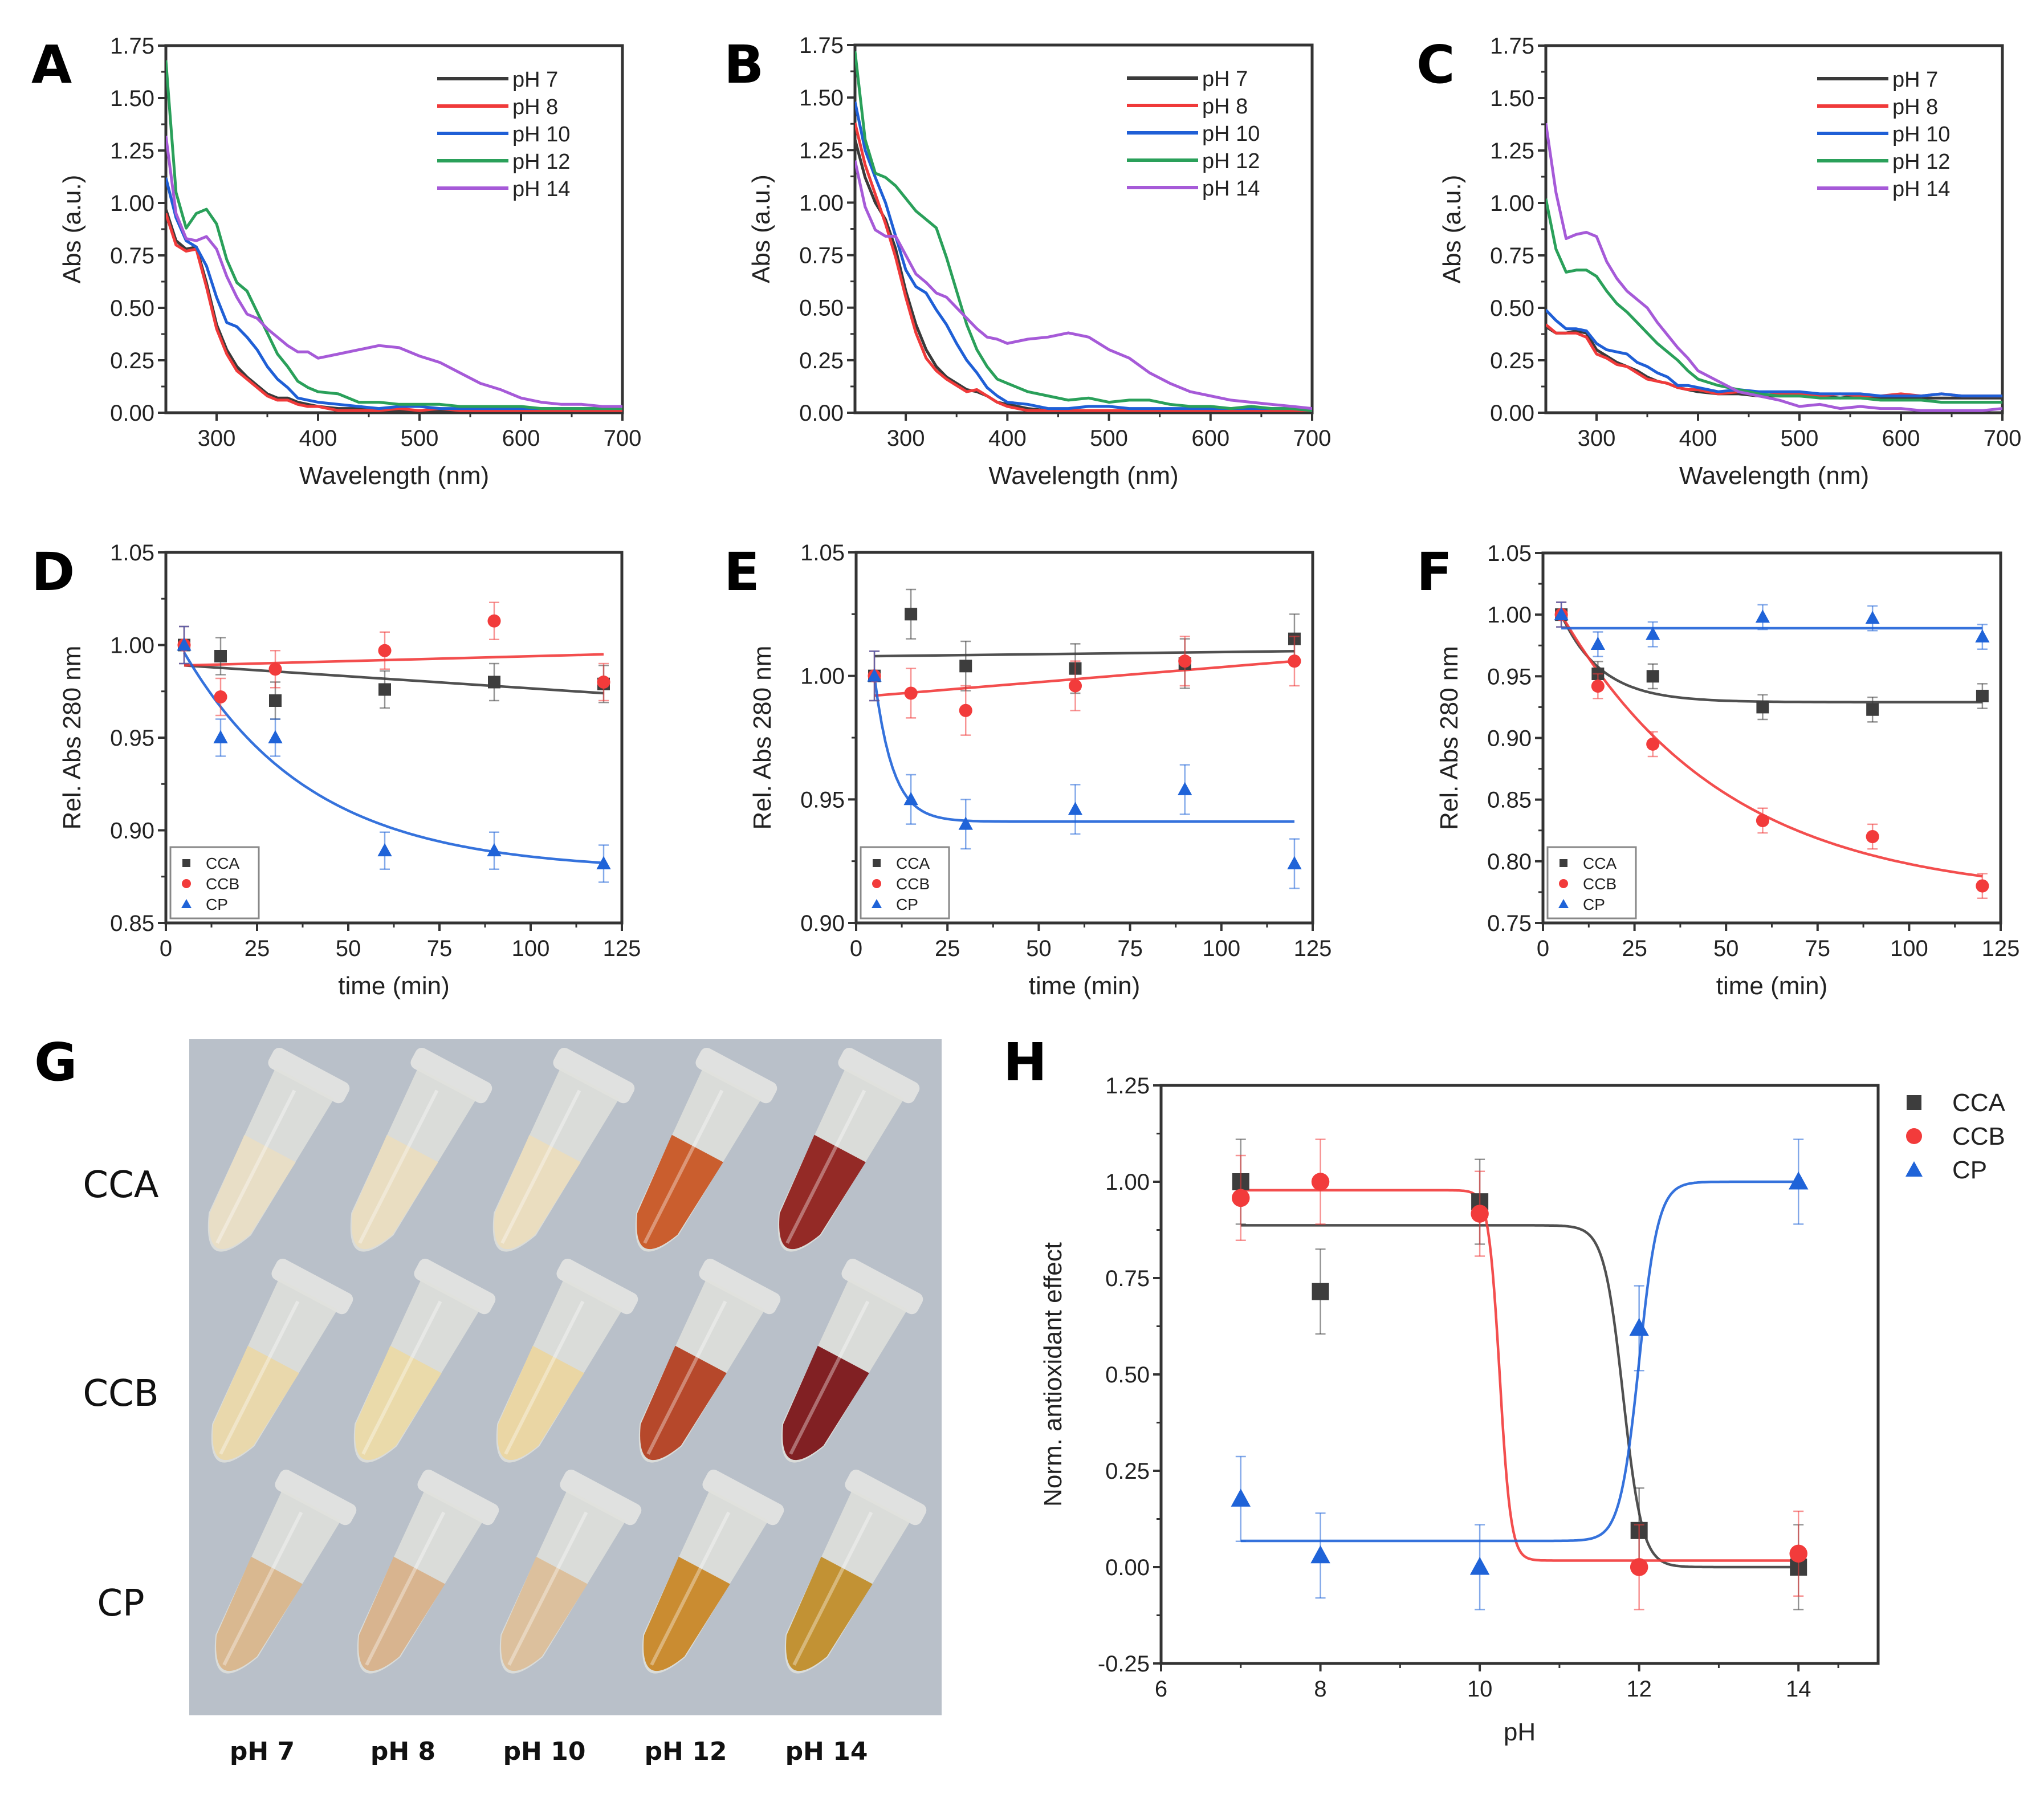 The image size is (2044, 1794). Describe the element at coordinates (72, 230) in the screenshot. I see `y-axis-title: Abs (a.u.)` at that location.